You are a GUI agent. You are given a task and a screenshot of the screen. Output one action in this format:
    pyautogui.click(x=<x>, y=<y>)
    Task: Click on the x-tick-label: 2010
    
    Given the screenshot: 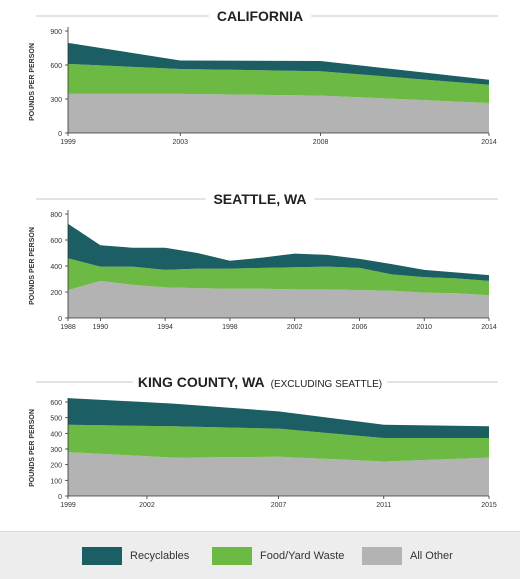 What is the action you would take?
    pyautogui.click(x=424, y=327)
    